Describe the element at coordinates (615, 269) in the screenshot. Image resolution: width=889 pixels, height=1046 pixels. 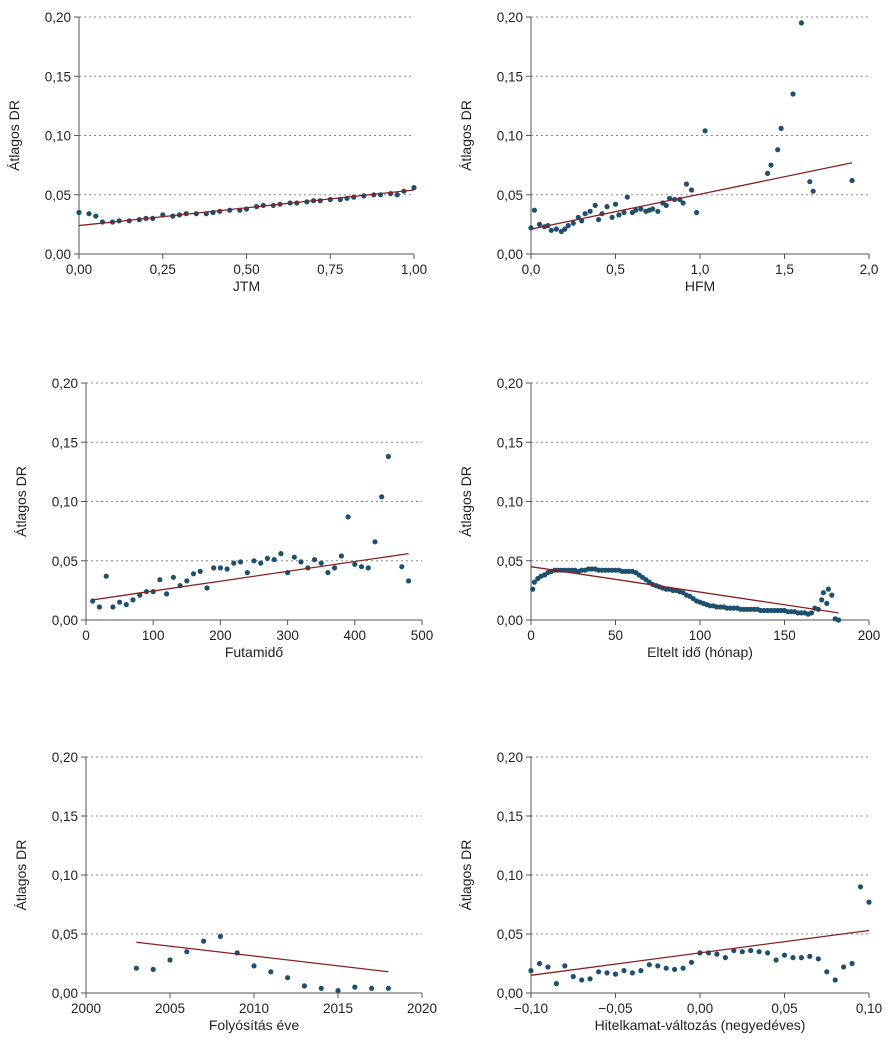
I see `x-tick-label: 0,5` at that location.